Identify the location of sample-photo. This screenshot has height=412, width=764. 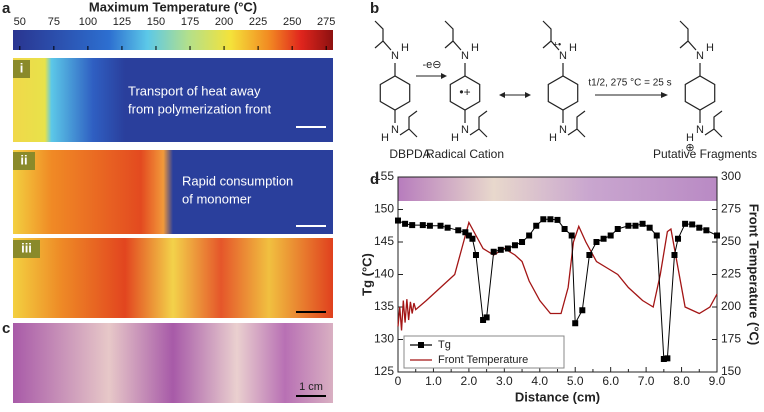
(173, 363).